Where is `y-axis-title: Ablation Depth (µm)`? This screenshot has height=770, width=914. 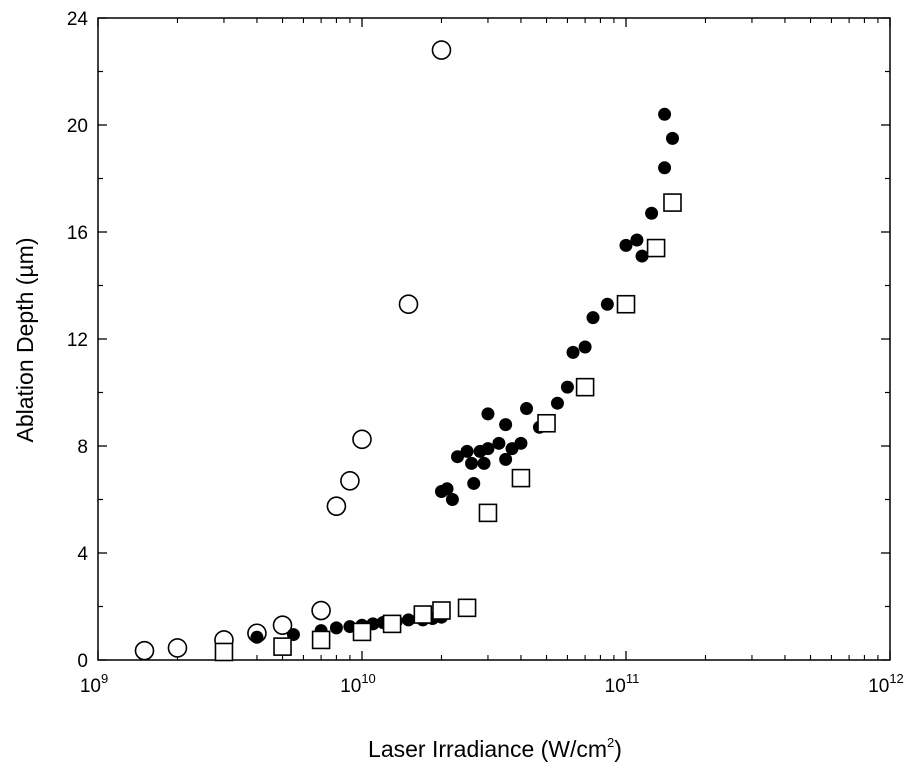
y-axis-title: Ablation Depth (µm) is located at coordinates (25, 339).